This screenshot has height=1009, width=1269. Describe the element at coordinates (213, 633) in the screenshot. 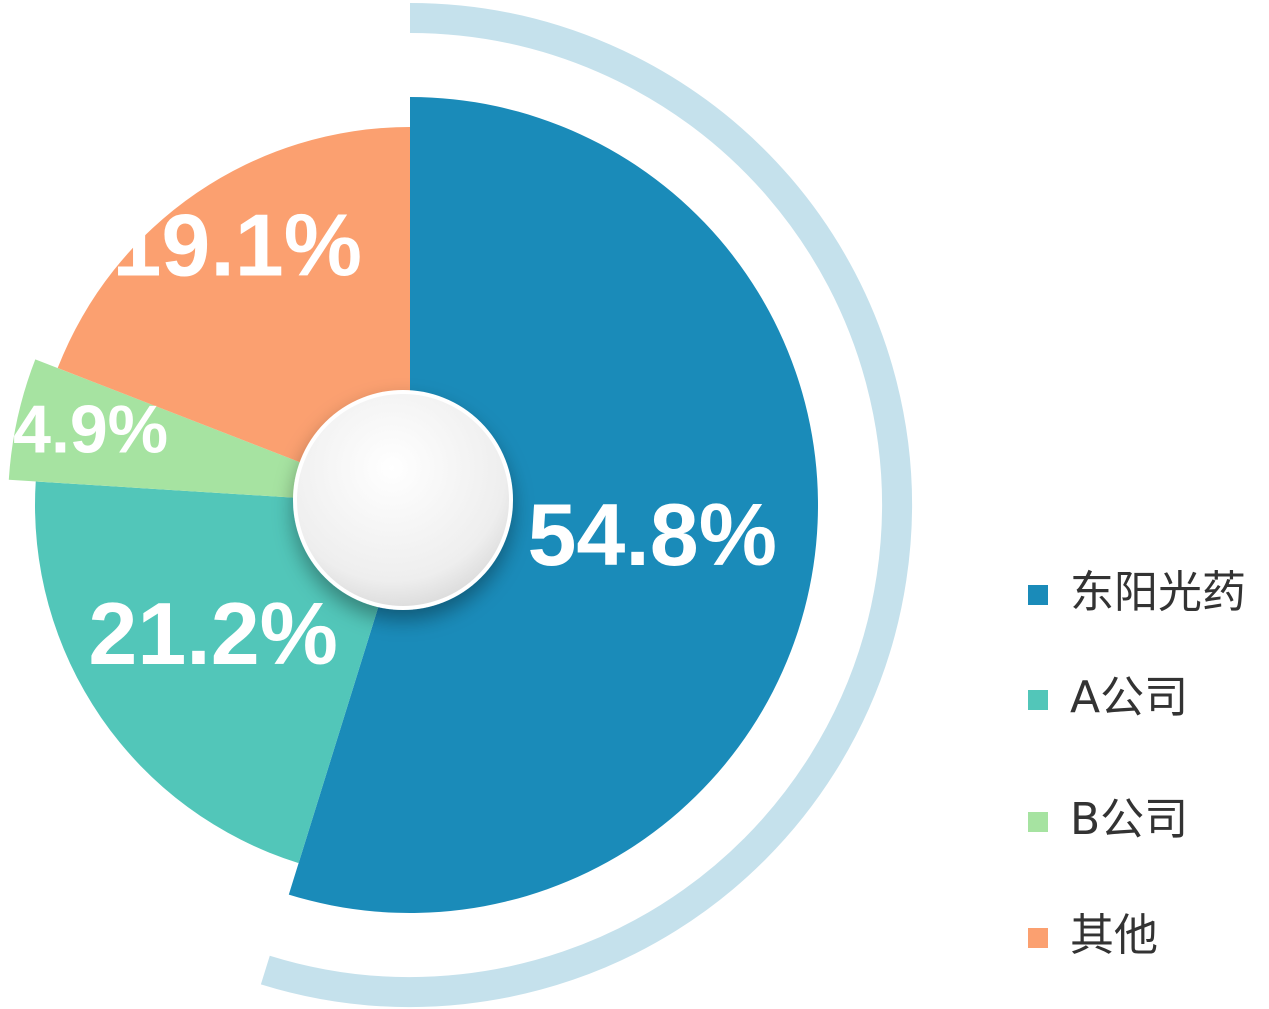

I see `value-label: 21.2%` at that location.